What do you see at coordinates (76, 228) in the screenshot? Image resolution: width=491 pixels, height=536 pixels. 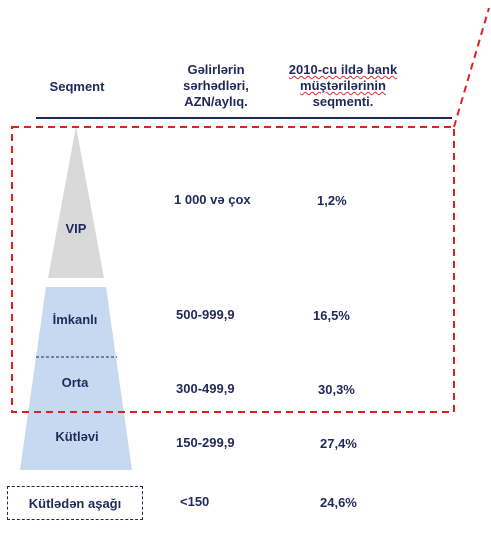 I see `segment-label-vip: VIP` at bounding box center [76, 228].